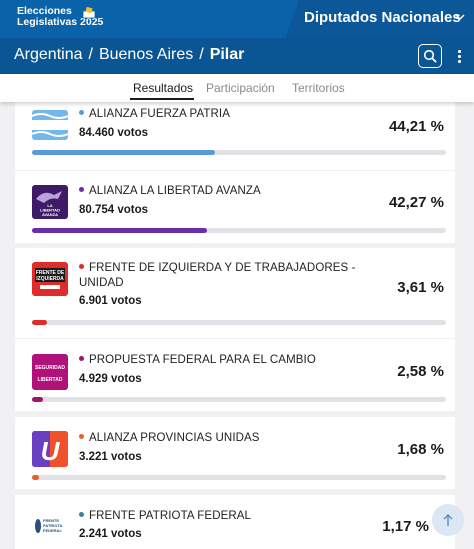 The height and width of the screenshot is (549, 474). I want to click on active-tab-indicator, so click(162, 99).